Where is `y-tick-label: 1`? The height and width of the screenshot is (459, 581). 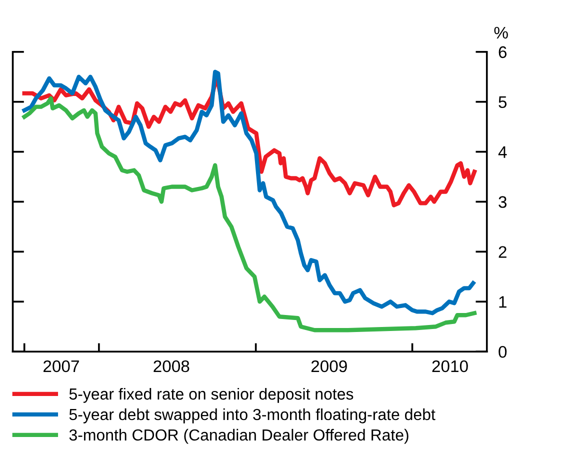 y-tick-label: 1 is located at coordinates (502, 302).